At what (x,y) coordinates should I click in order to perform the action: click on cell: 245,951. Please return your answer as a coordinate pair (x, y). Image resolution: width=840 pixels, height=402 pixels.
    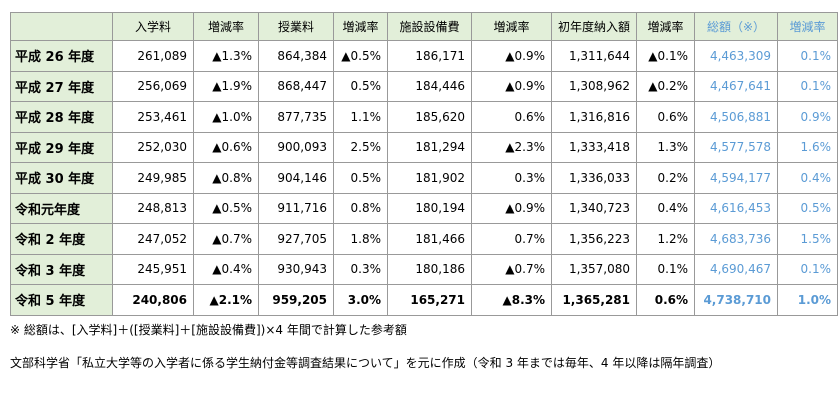
    Looking at the image, I should click on (153, 269).